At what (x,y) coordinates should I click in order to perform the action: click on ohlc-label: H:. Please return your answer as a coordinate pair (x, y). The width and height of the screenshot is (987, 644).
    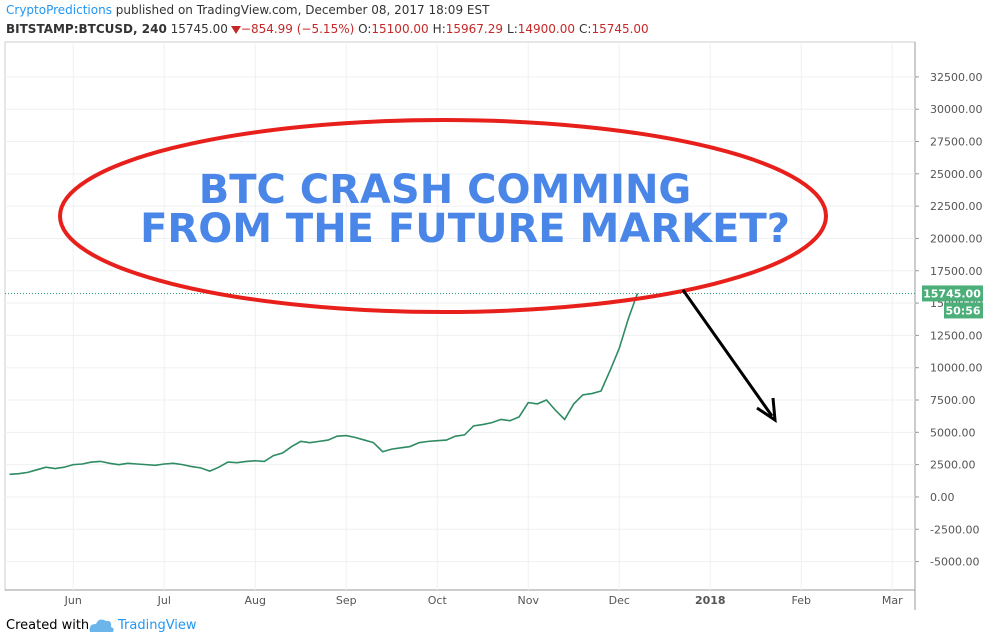
    Looking at the image, I should click on (439, 29).